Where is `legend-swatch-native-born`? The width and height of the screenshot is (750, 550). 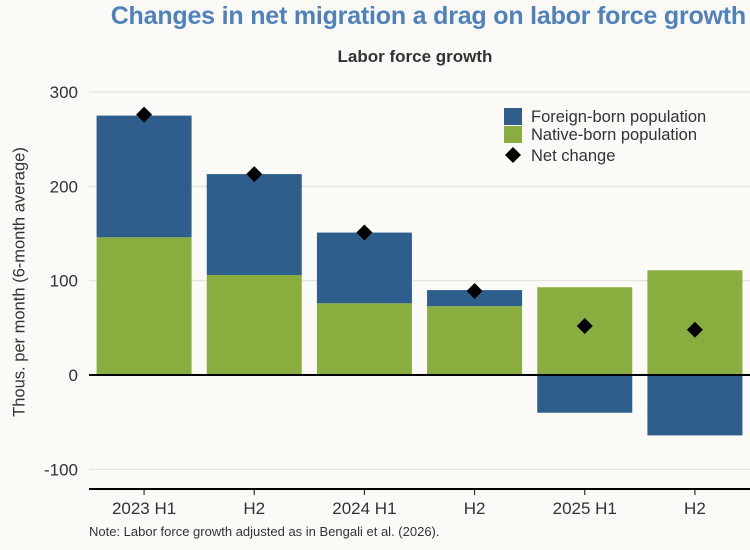 legend-swatch-native-born is located at coordinates (513, 134).